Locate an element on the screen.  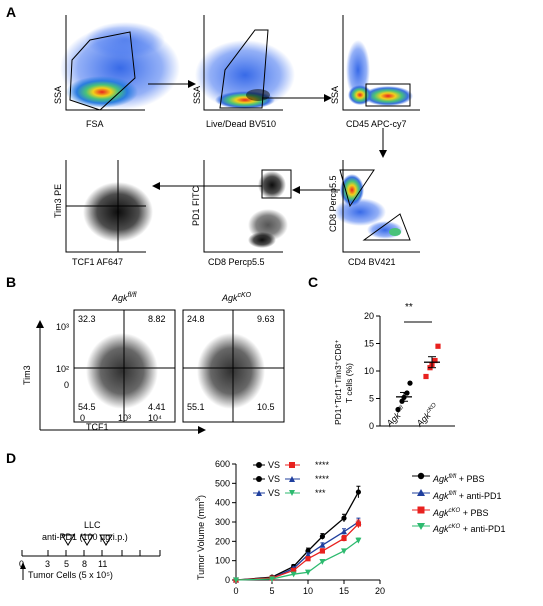
d-ytick-label-2: 200 is located at coordinates (222, 541).